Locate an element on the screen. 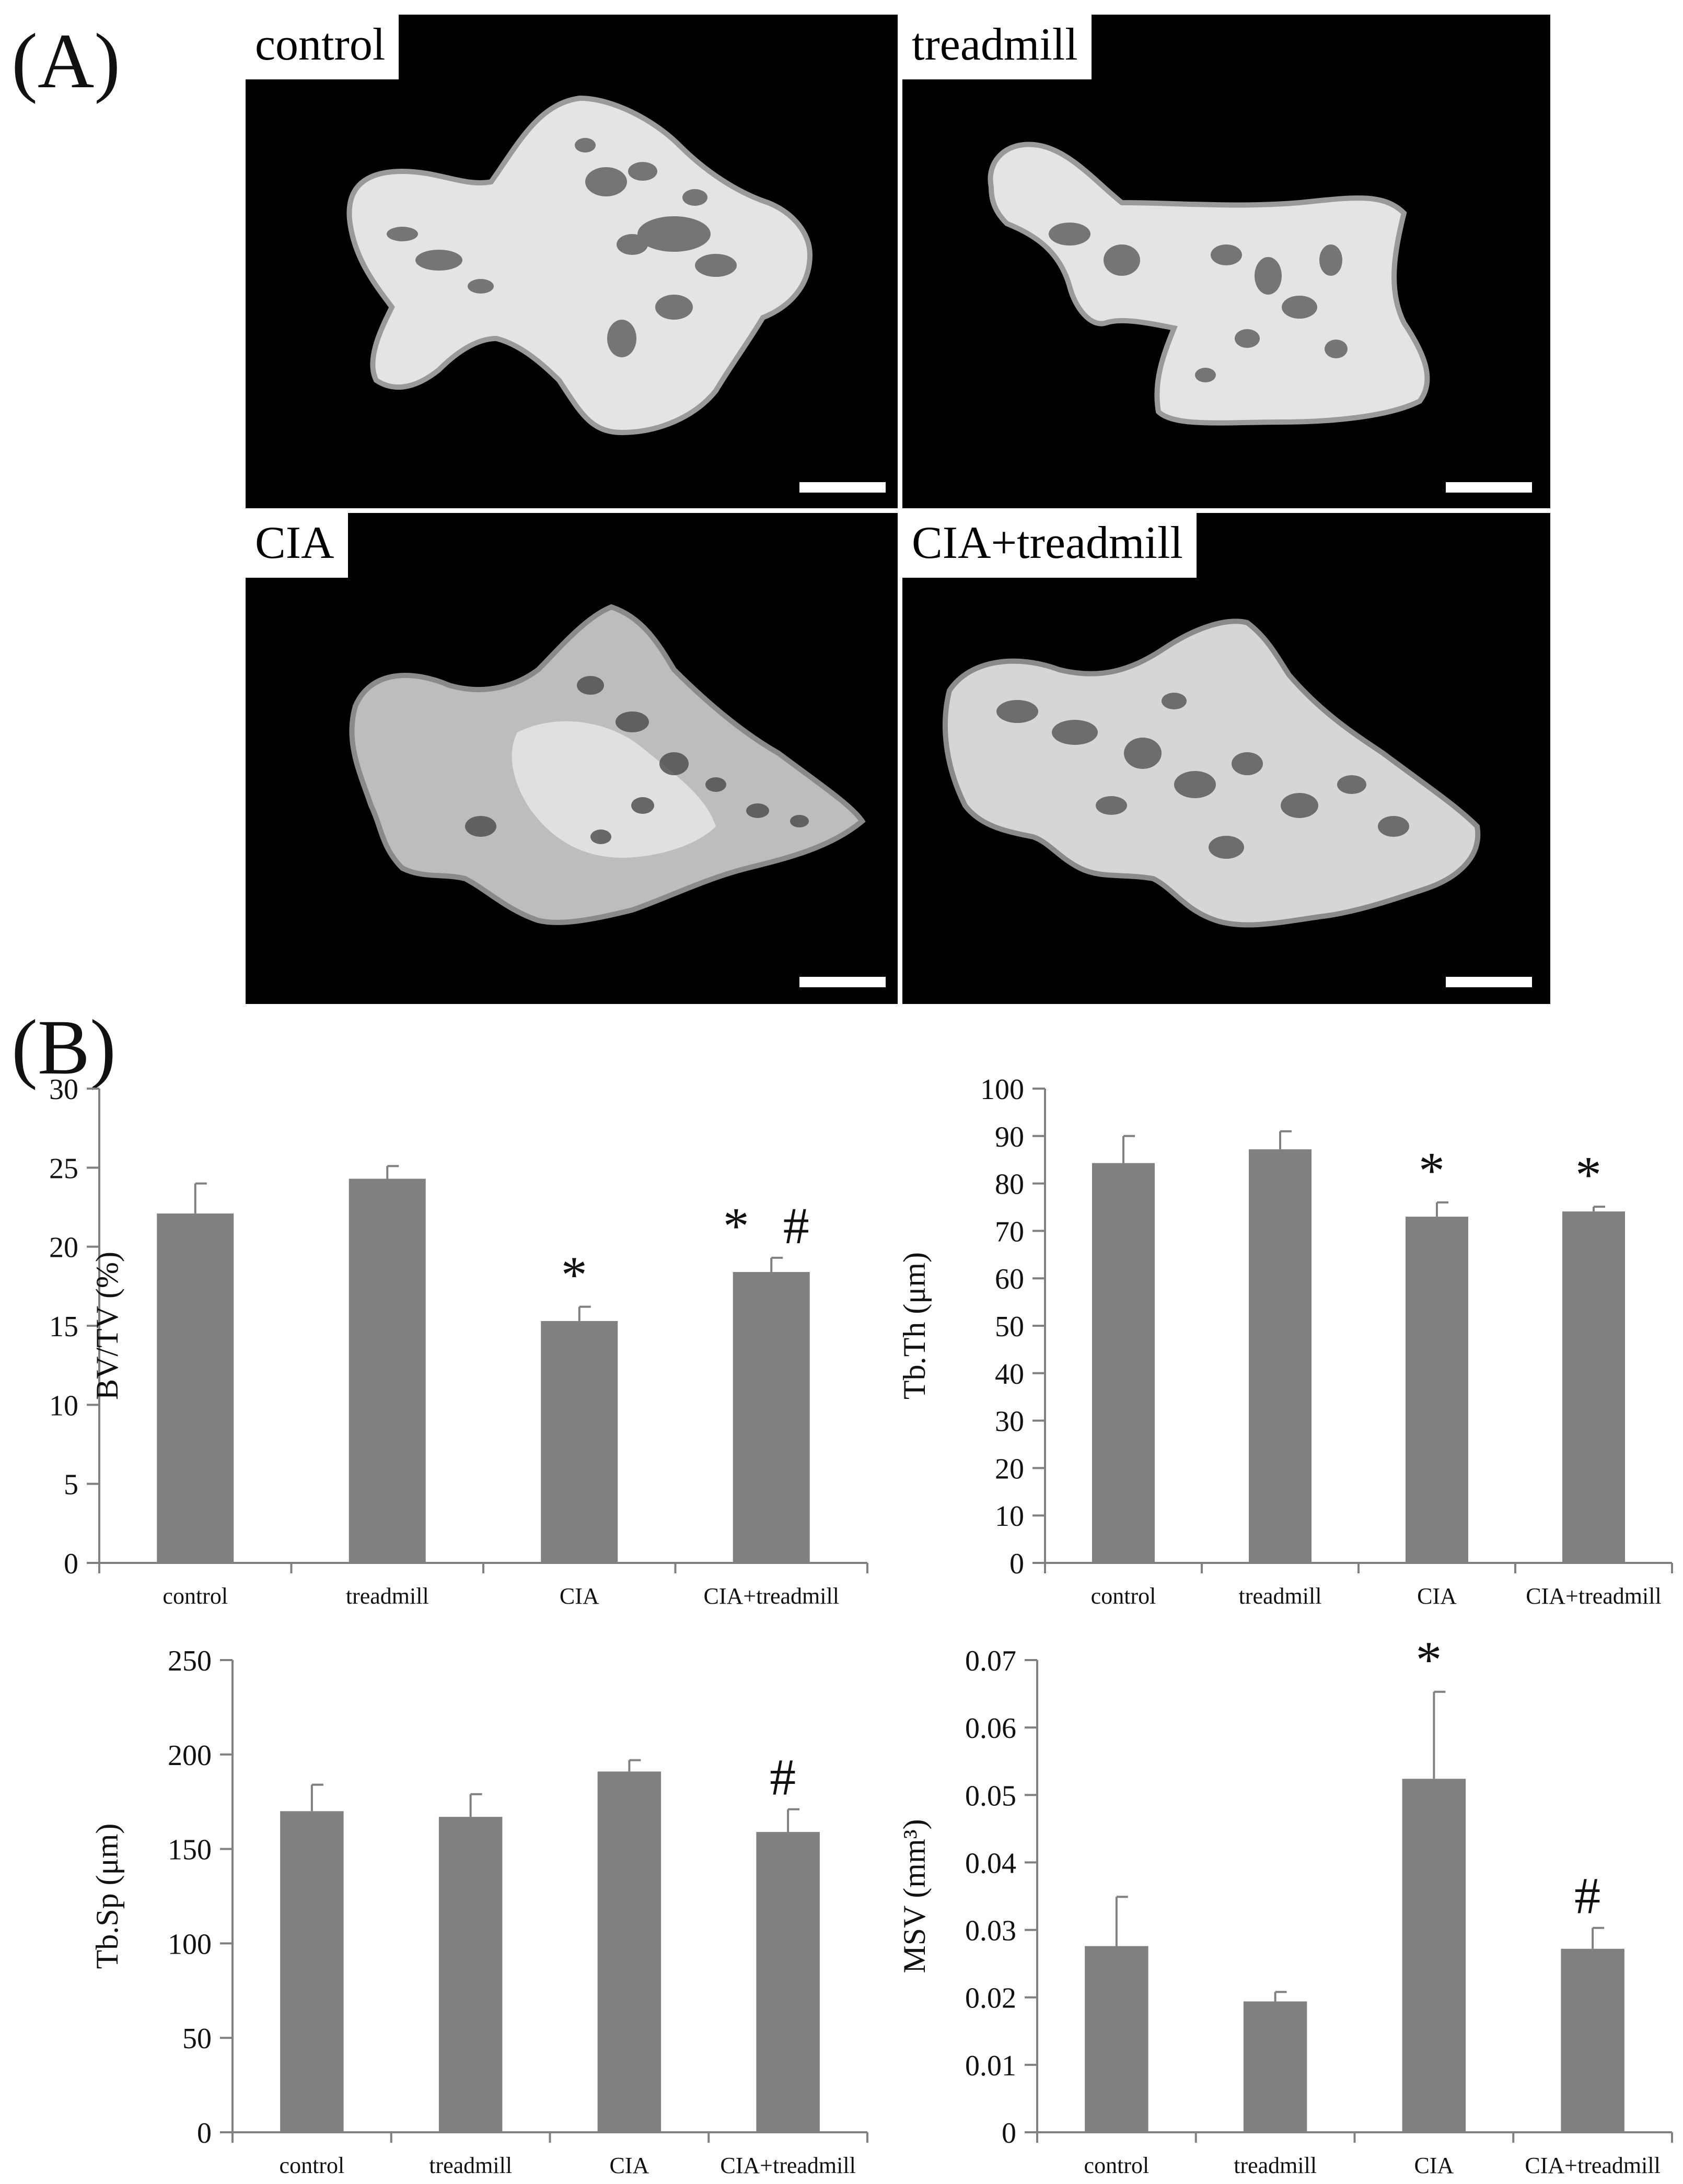 This screenshot has height=2184, width=1683. y-tick-label: 25 is located at coordinates (63, 1169).